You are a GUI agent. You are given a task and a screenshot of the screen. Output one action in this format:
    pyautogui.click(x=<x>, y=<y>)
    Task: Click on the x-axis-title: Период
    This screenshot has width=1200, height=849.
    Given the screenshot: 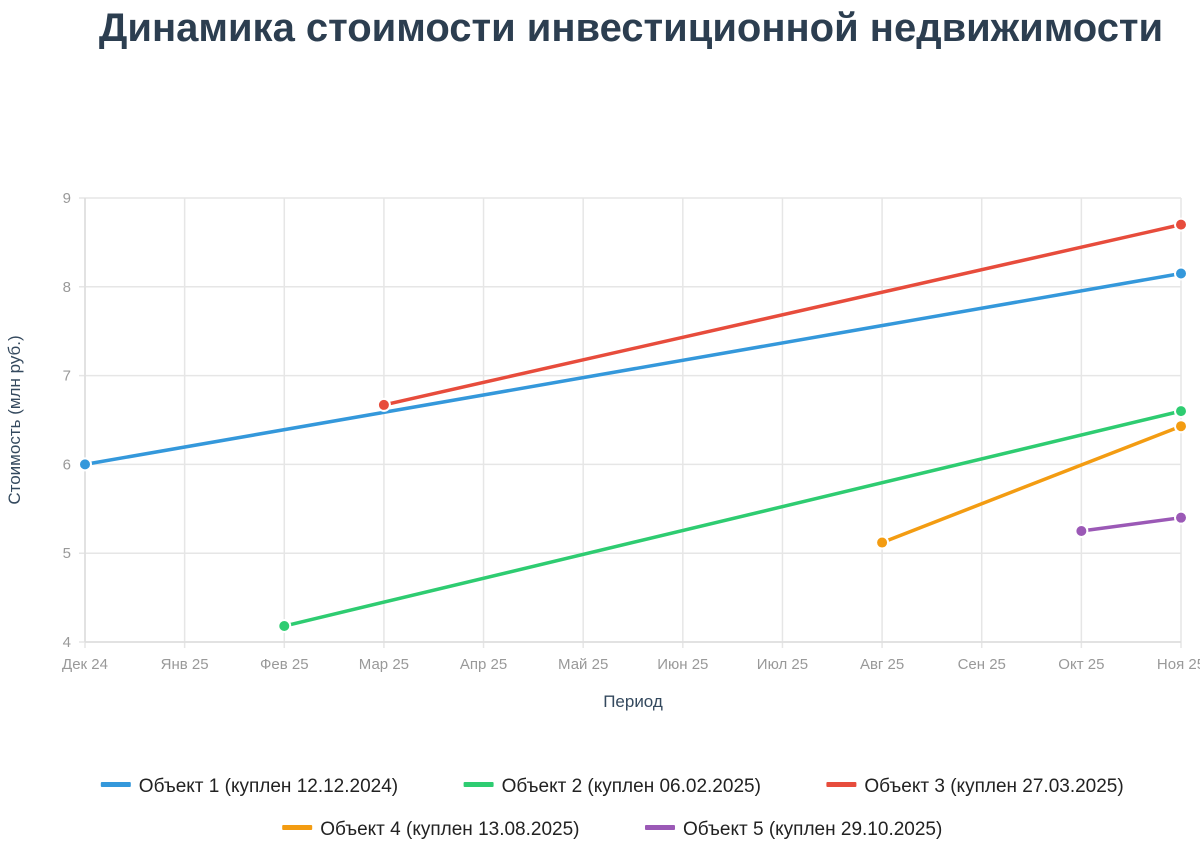 What is the action you would take?
    pyautogui.click(x=633, y=701)
    